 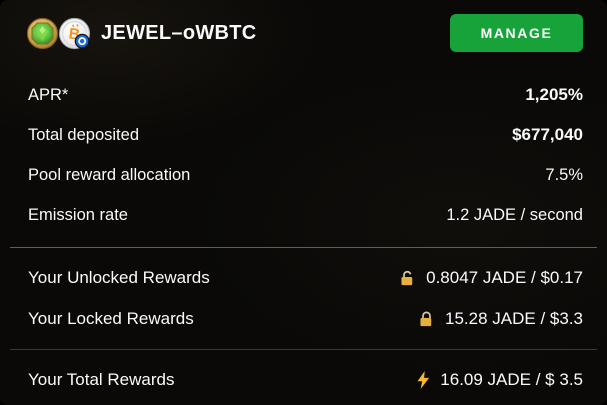 What do you see at coordinates (423, 379) in the screenshot?
I see `lightning-icon` at bounding box center [423, 379].